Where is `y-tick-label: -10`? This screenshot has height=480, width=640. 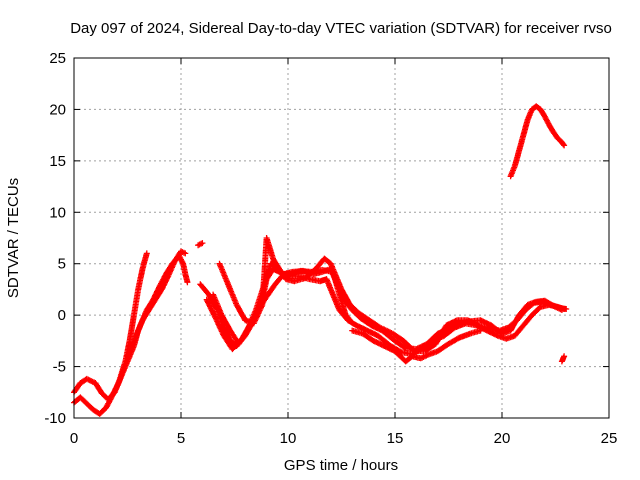 y-tick-label: -10 is located at coordinates (55, 418).